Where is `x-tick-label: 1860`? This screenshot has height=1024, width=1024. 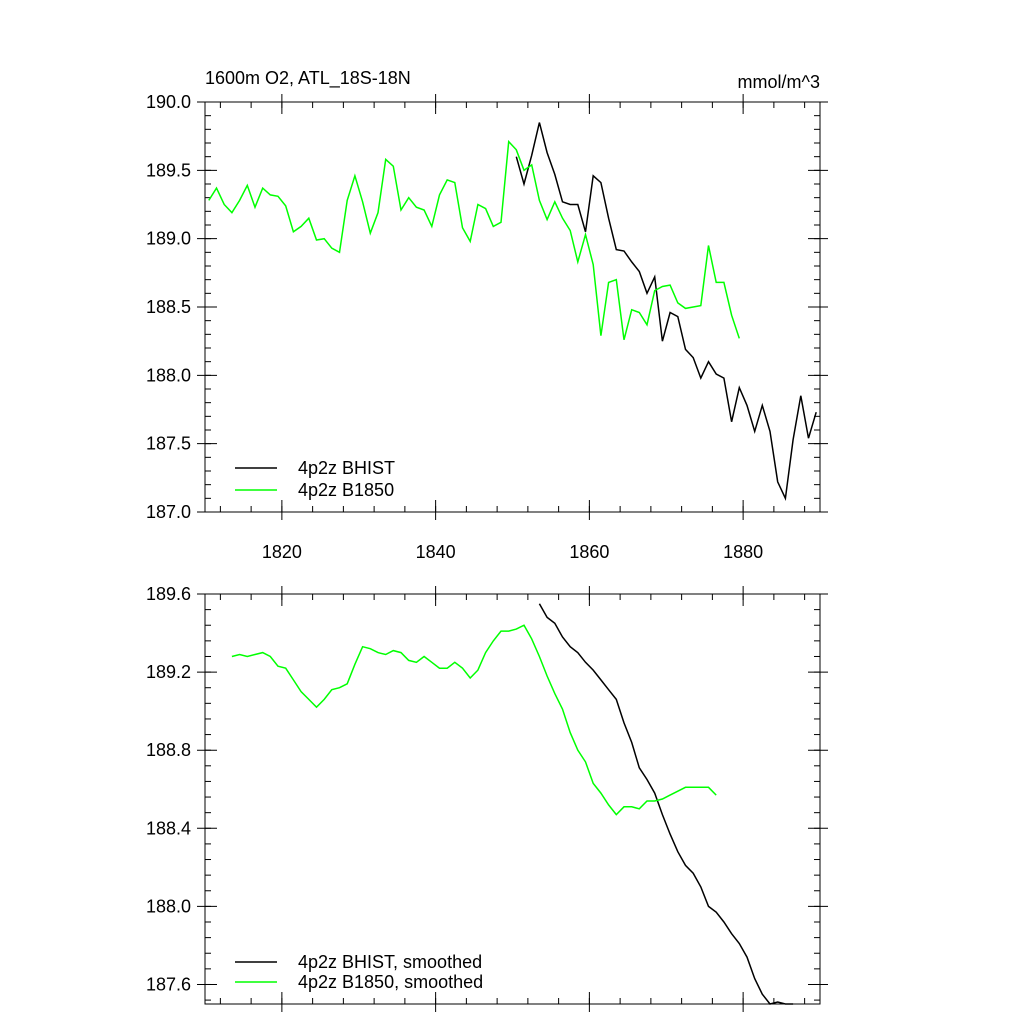 x-tick-label: 1860 is located at coordinates (589, 552).